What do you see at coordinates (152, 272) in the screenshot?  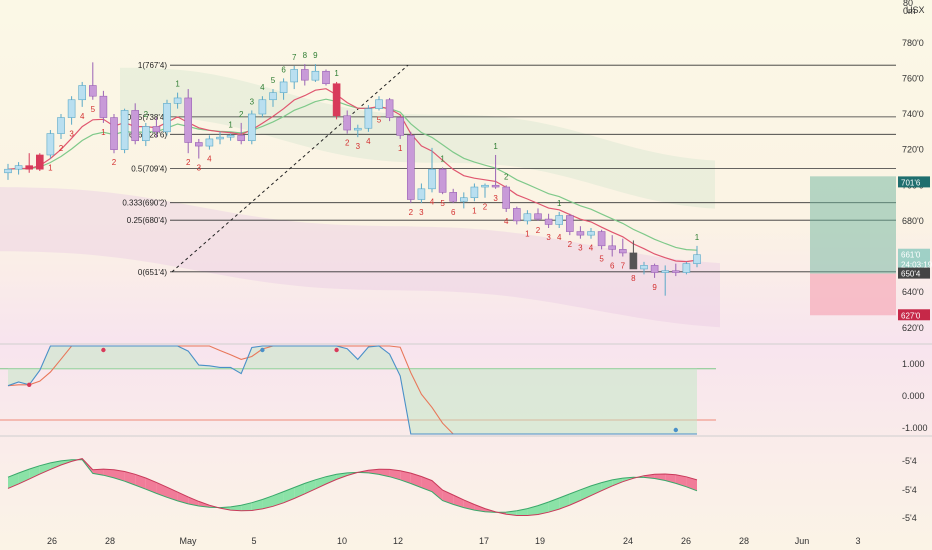 I see `fib-label: 0(651'4)` at bounding box center [152, 272].